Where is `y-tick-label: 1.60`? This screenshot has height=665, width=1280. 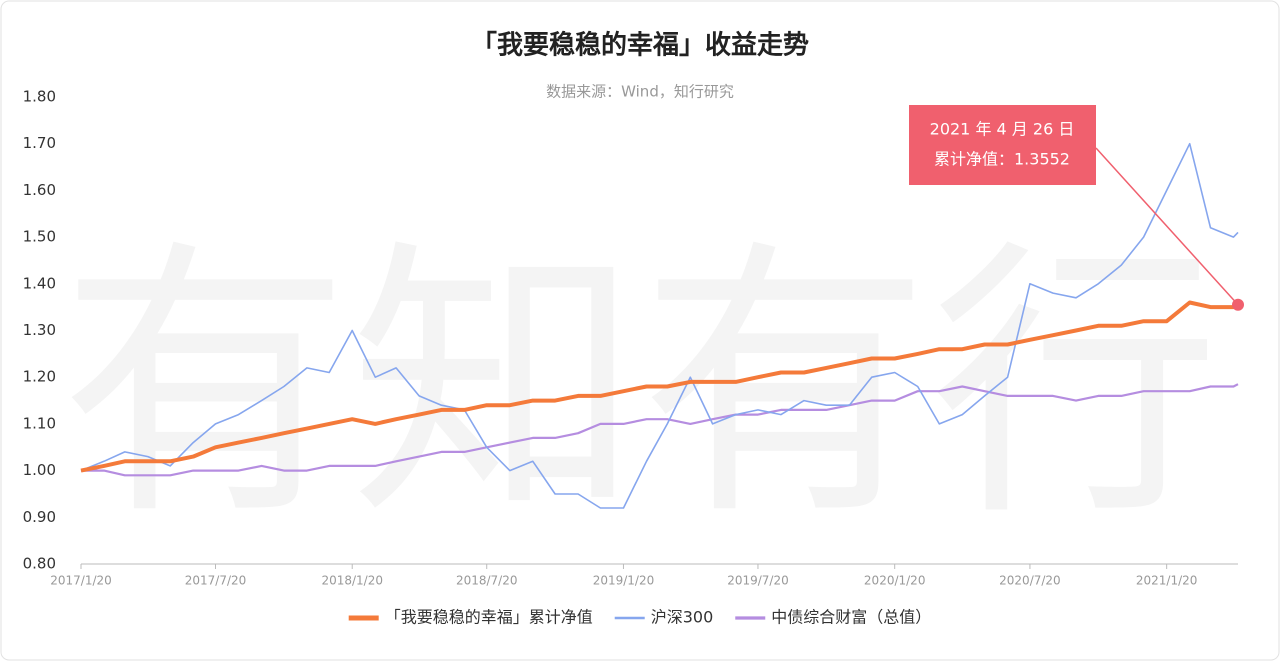 y-tick-label: 1.60 is located at coordinates (39, 190).